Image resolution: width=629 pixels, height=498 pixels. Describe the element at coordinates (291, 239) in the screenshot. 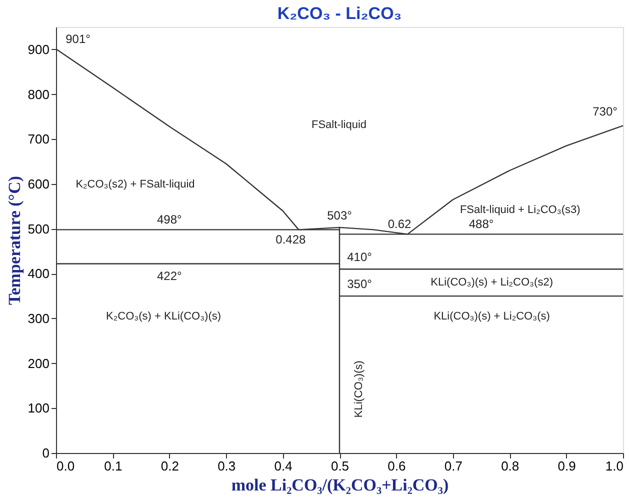

I see `annotation: 0.428` at that location.